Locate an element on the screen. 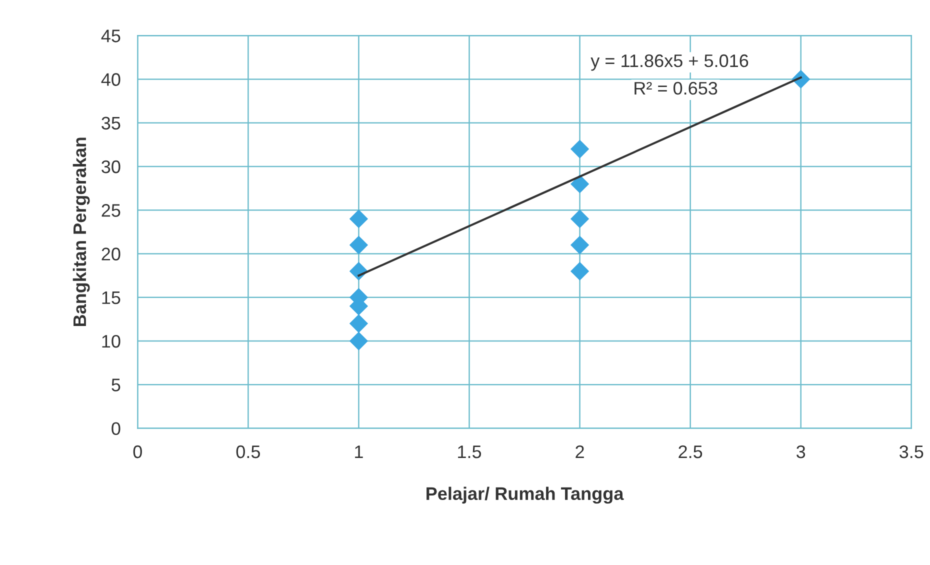  y-axis-title: Bangkitan Pergerakan is located at coordinates (81, 232).